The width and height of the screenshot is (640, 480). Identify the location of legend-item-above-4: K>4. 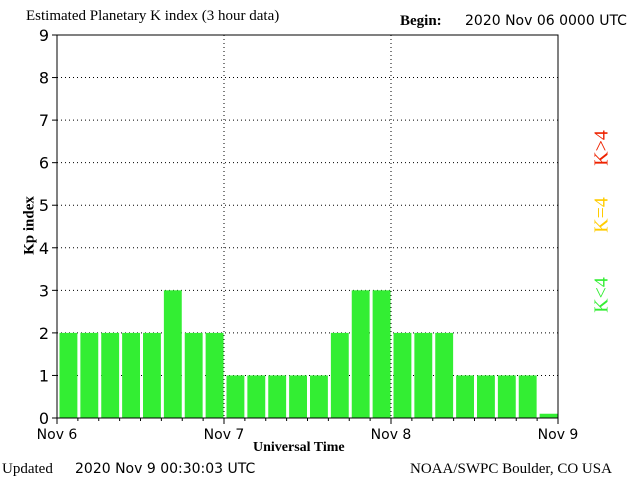
(602, 148).